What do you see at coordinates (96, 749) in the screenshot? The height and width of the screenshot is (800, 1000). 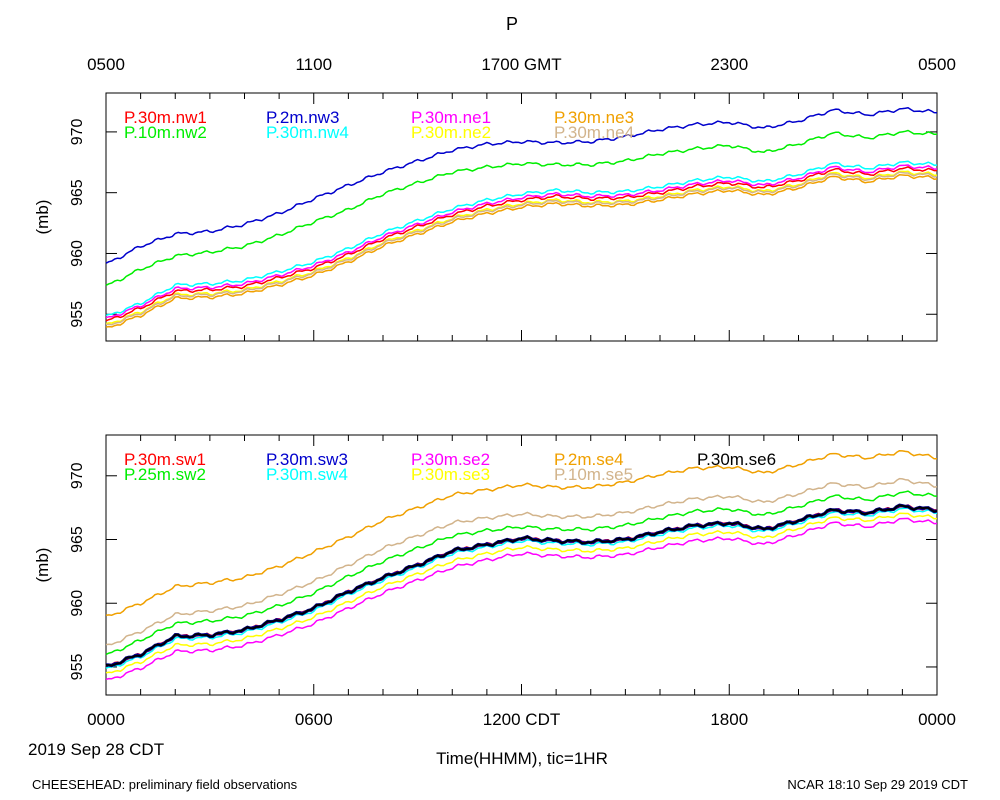 I see `date-label: 2019 Sep 28 CDT` at bounding box center [96, 749].